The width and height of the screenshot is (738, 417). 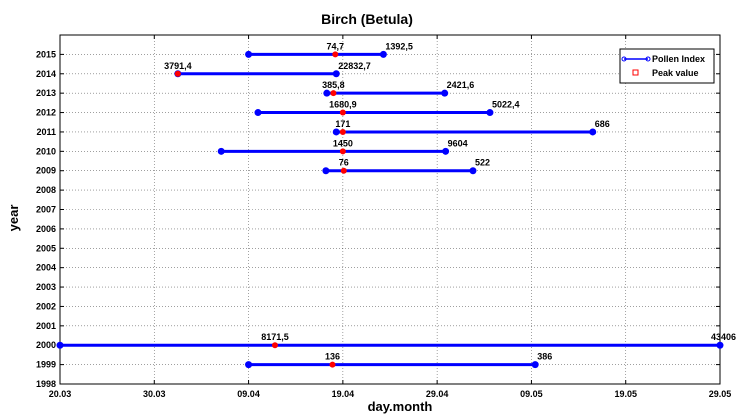 What do you see at coordinates (46, 306) in the screenshot?
I see `y-tick-label: 2002` at bounding box center [46, 306].